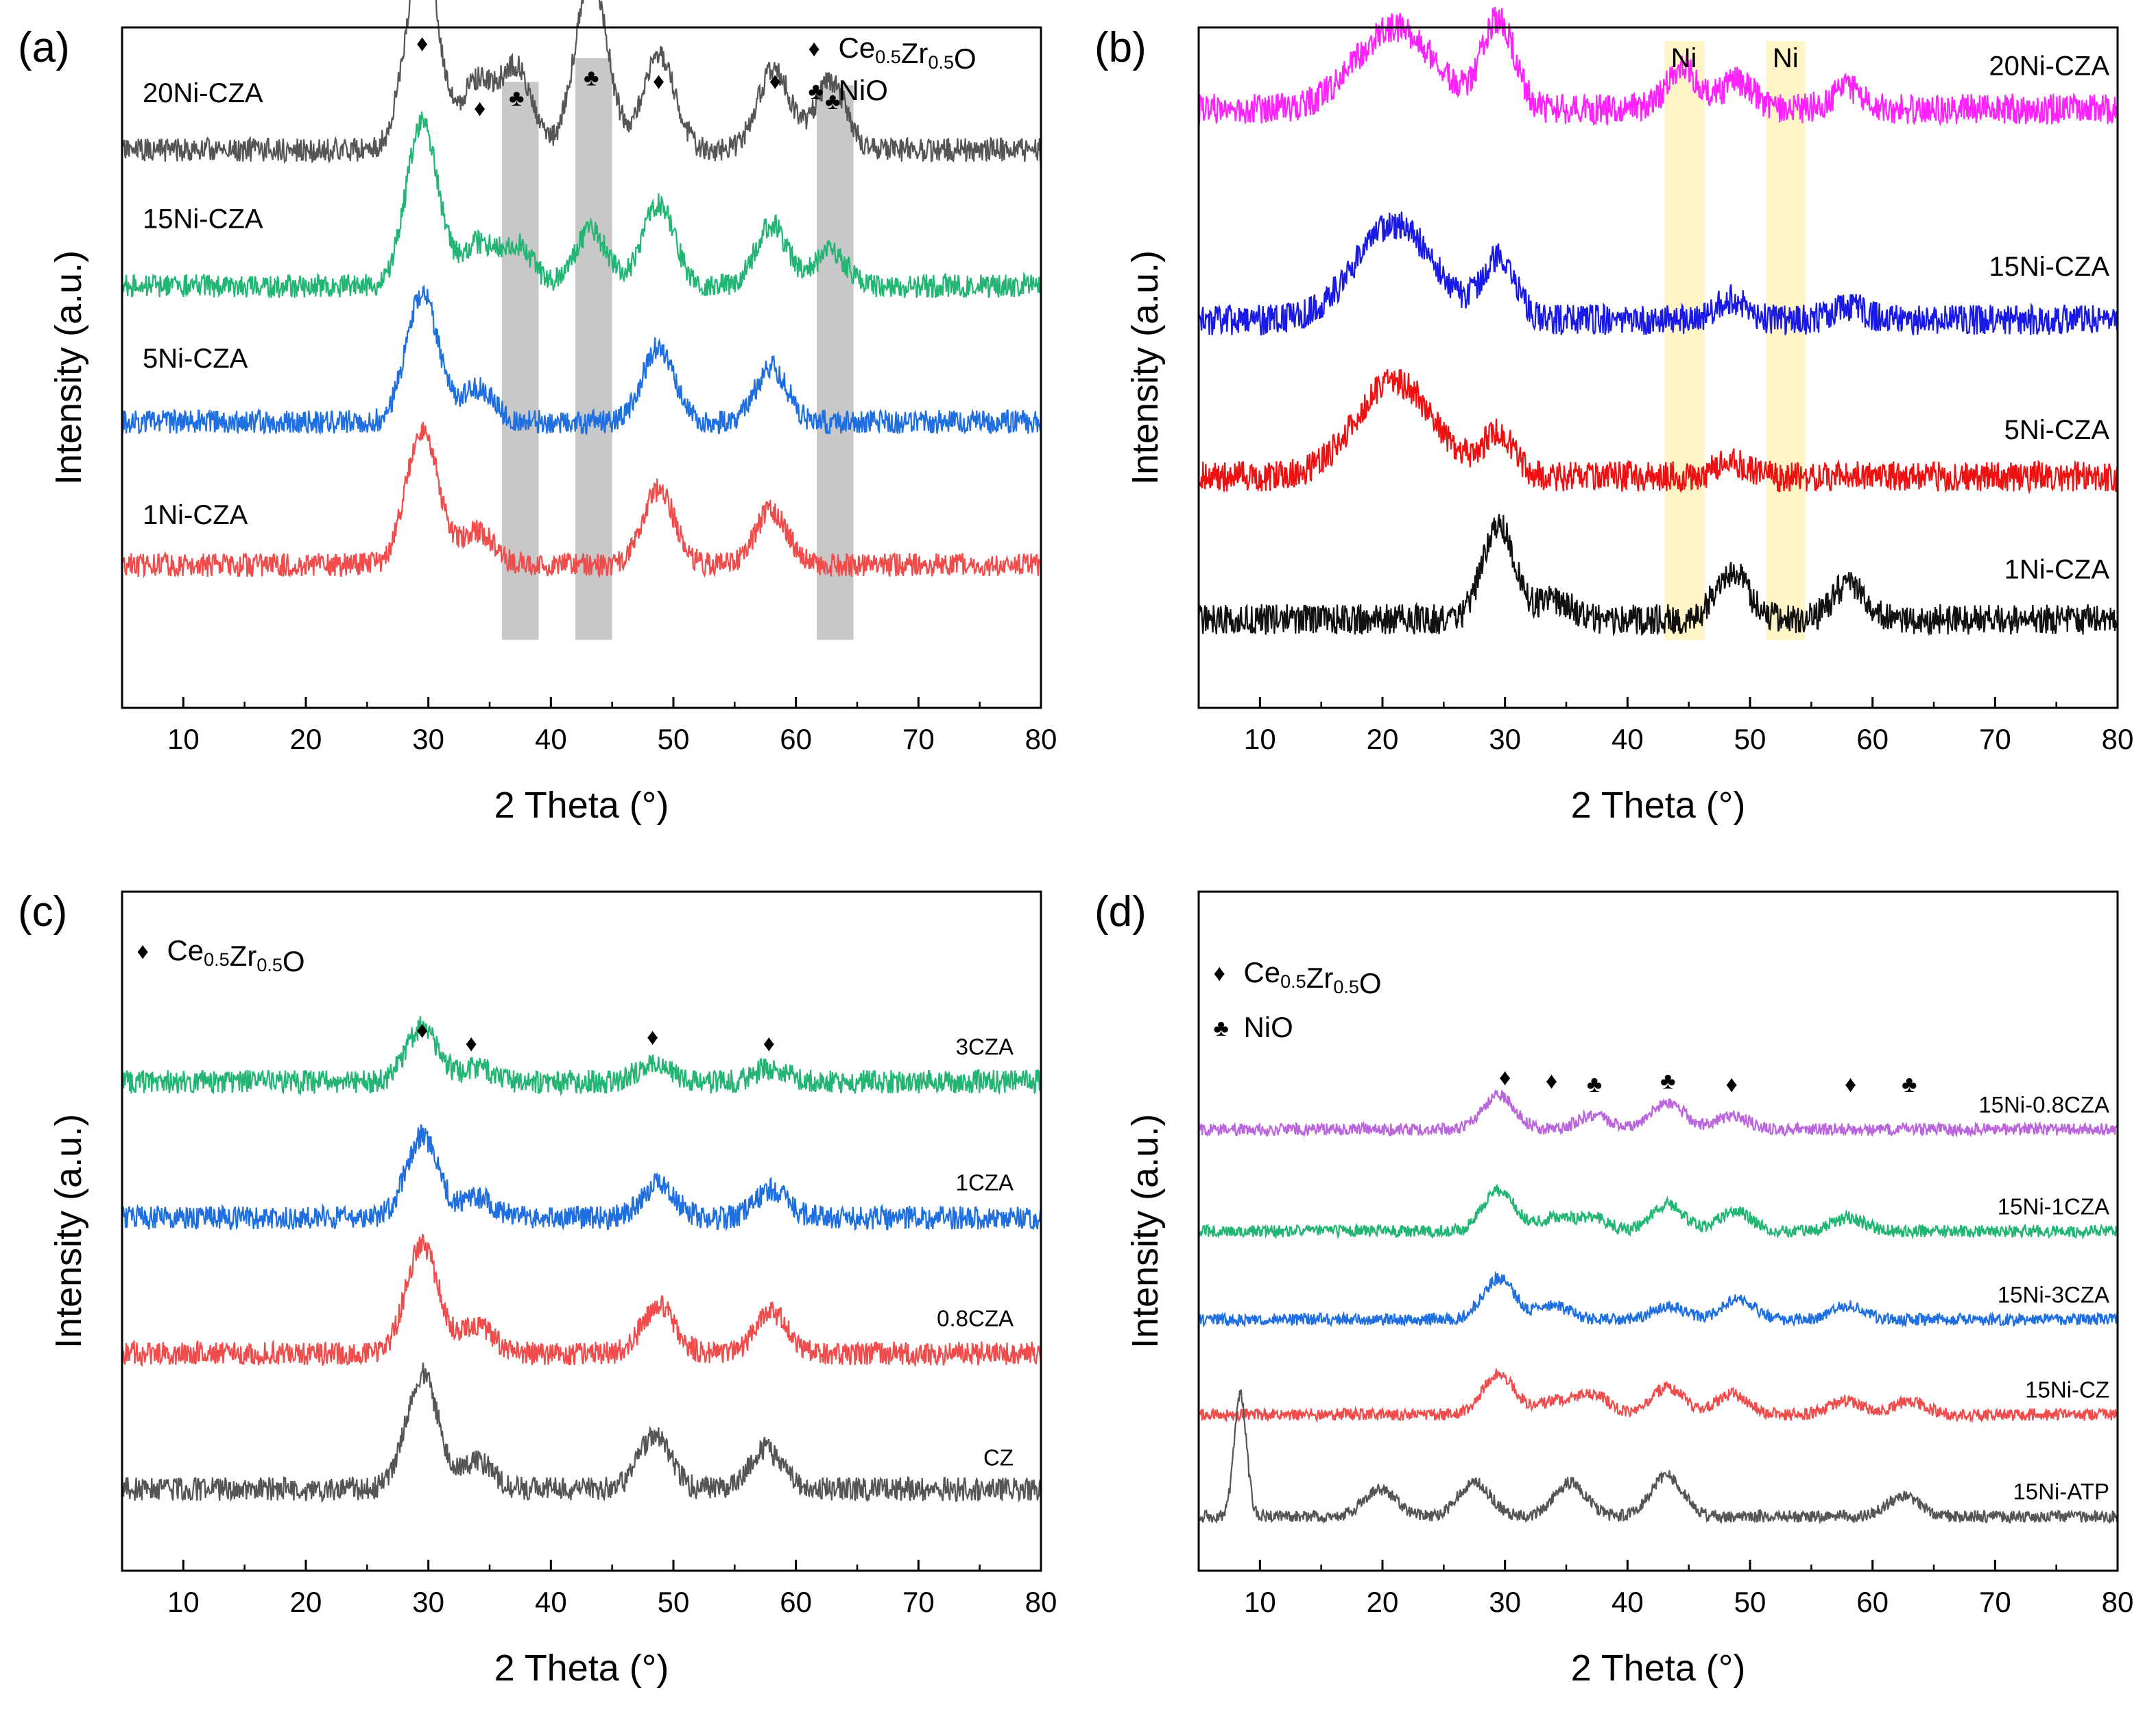  Describe the element at coordinates (582, 1178) in the screenshot. I see `series-line-1cza` at that location.